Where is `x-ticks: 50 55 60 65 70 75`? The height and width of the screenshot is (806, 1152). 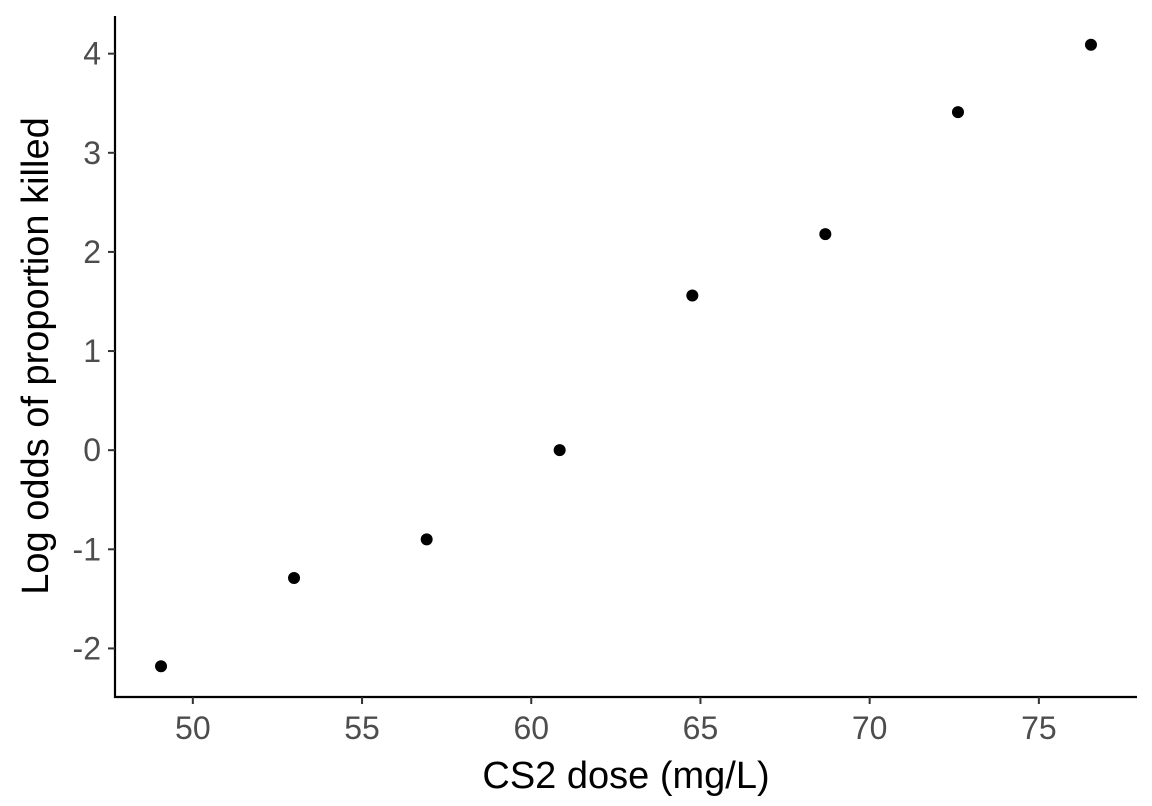
x-ticks: 50 55 60 65 70 75 is located at coordinates (616, 721).